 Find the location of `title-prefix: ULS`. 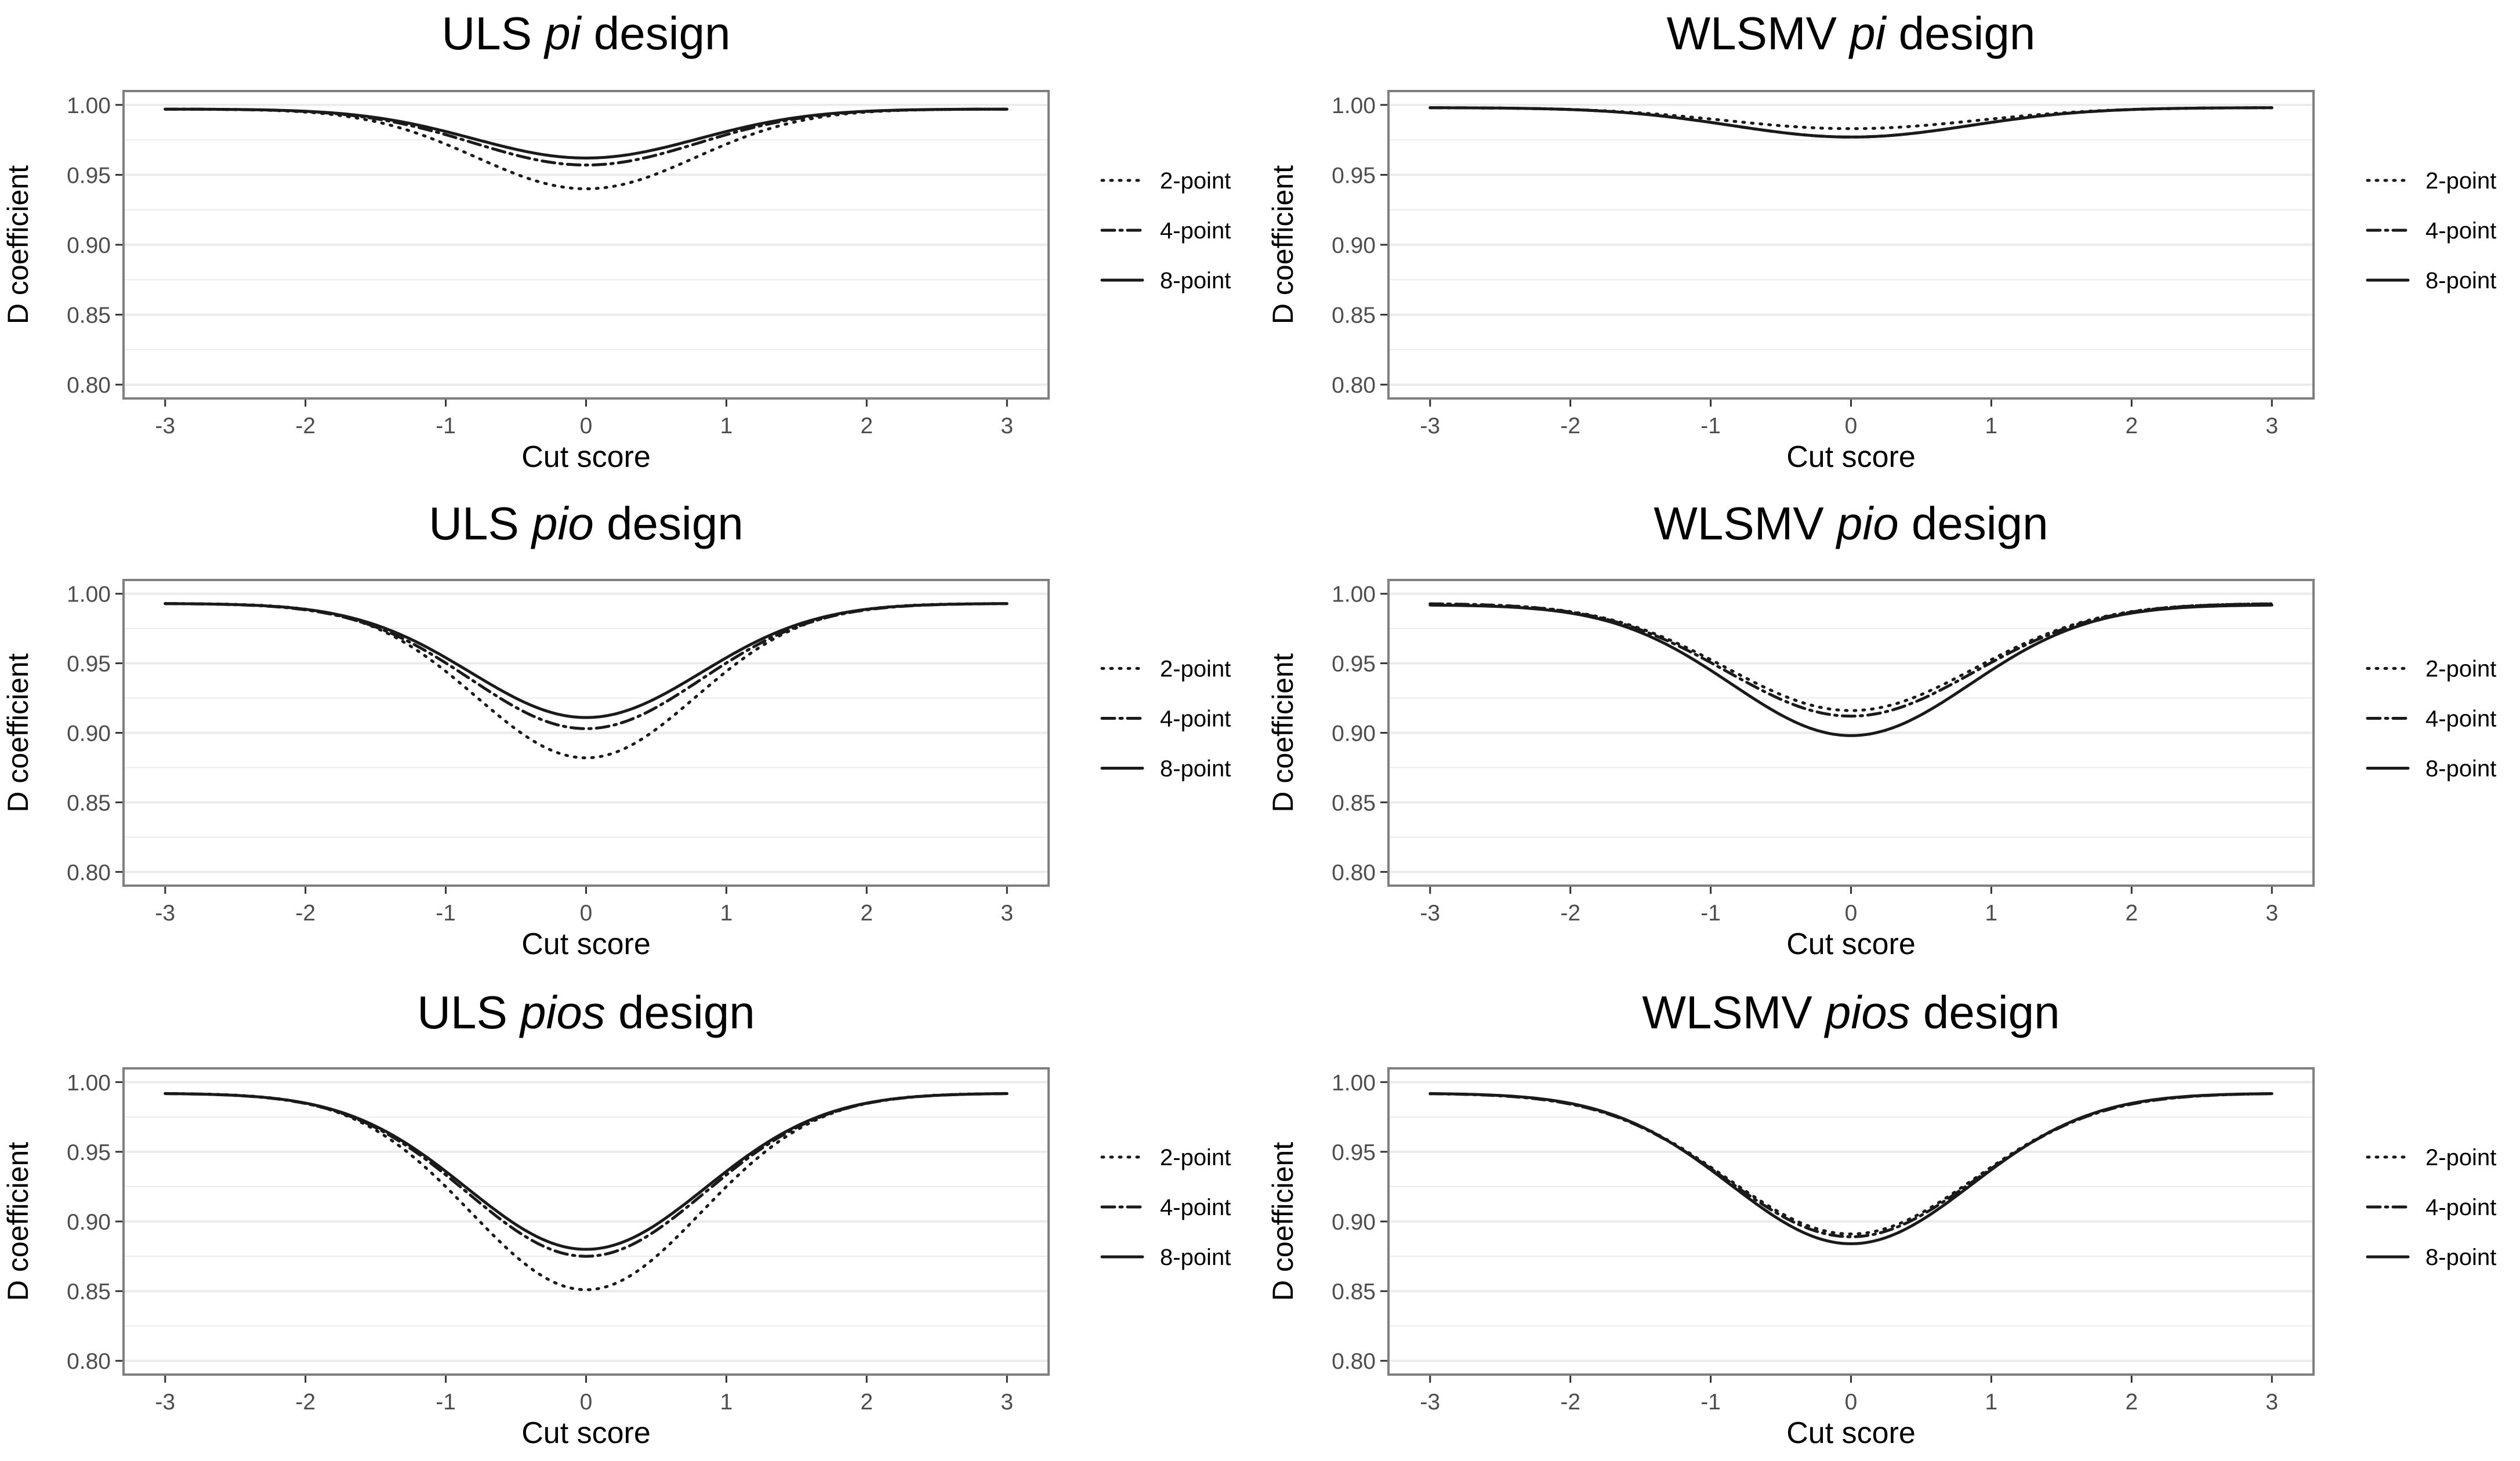

title-prefix: ULS is located at coordinates (474, 523).